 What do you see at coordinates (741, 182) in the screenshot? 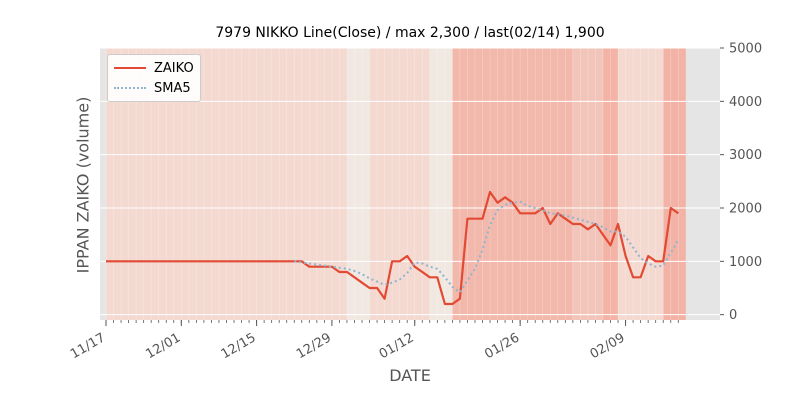
I see `y-axis: 0 1000 2000 3000 4000 5000` at bounding box center [741, 182].